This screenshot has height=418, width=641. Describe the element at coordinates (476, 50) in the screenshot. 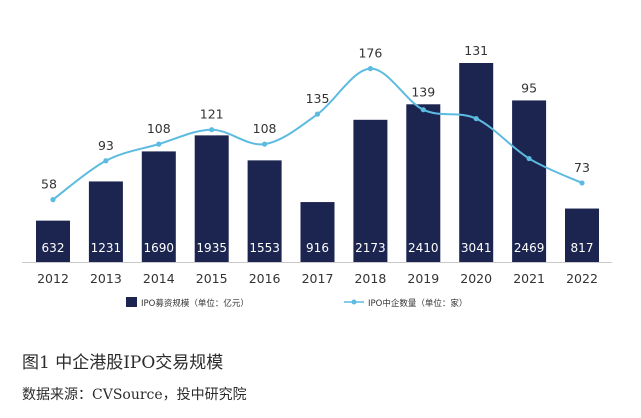

I see `count-label-2020: 131` at that location.